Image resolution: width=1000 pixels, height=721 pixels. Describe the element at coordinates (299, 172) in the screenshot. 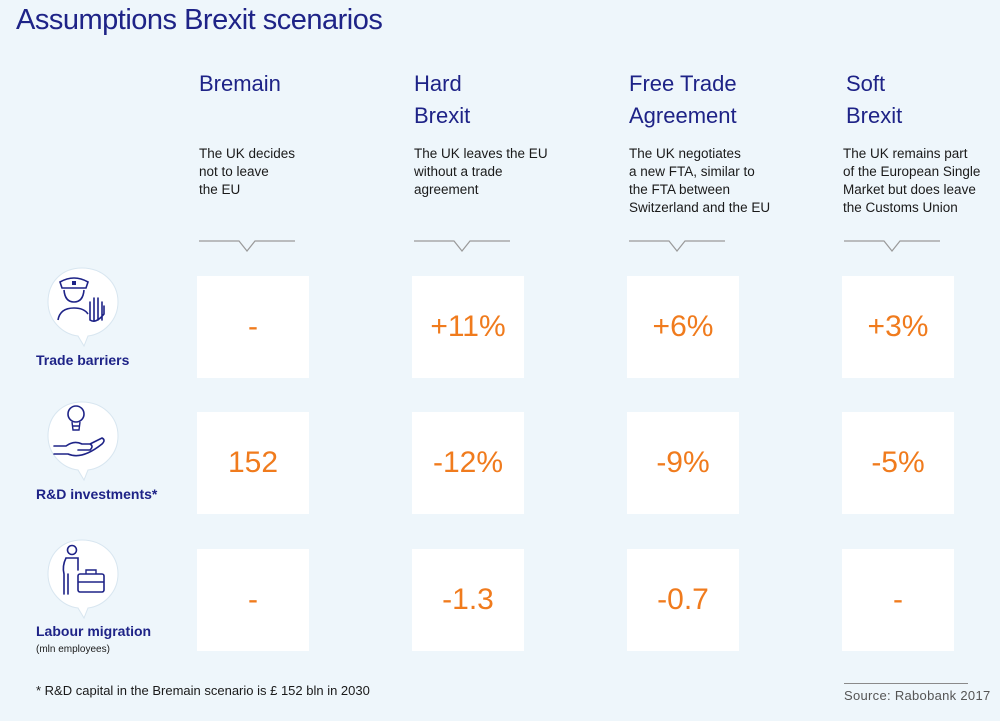

I see `column-description-bremain: The UK decides not to leave the EU` at that location.